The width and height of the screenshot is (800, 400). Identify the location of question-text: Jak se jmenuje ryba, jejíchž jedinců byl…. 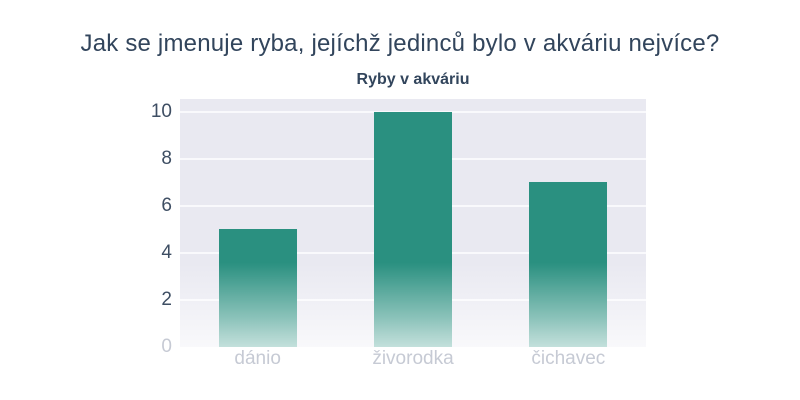
(400, 43).